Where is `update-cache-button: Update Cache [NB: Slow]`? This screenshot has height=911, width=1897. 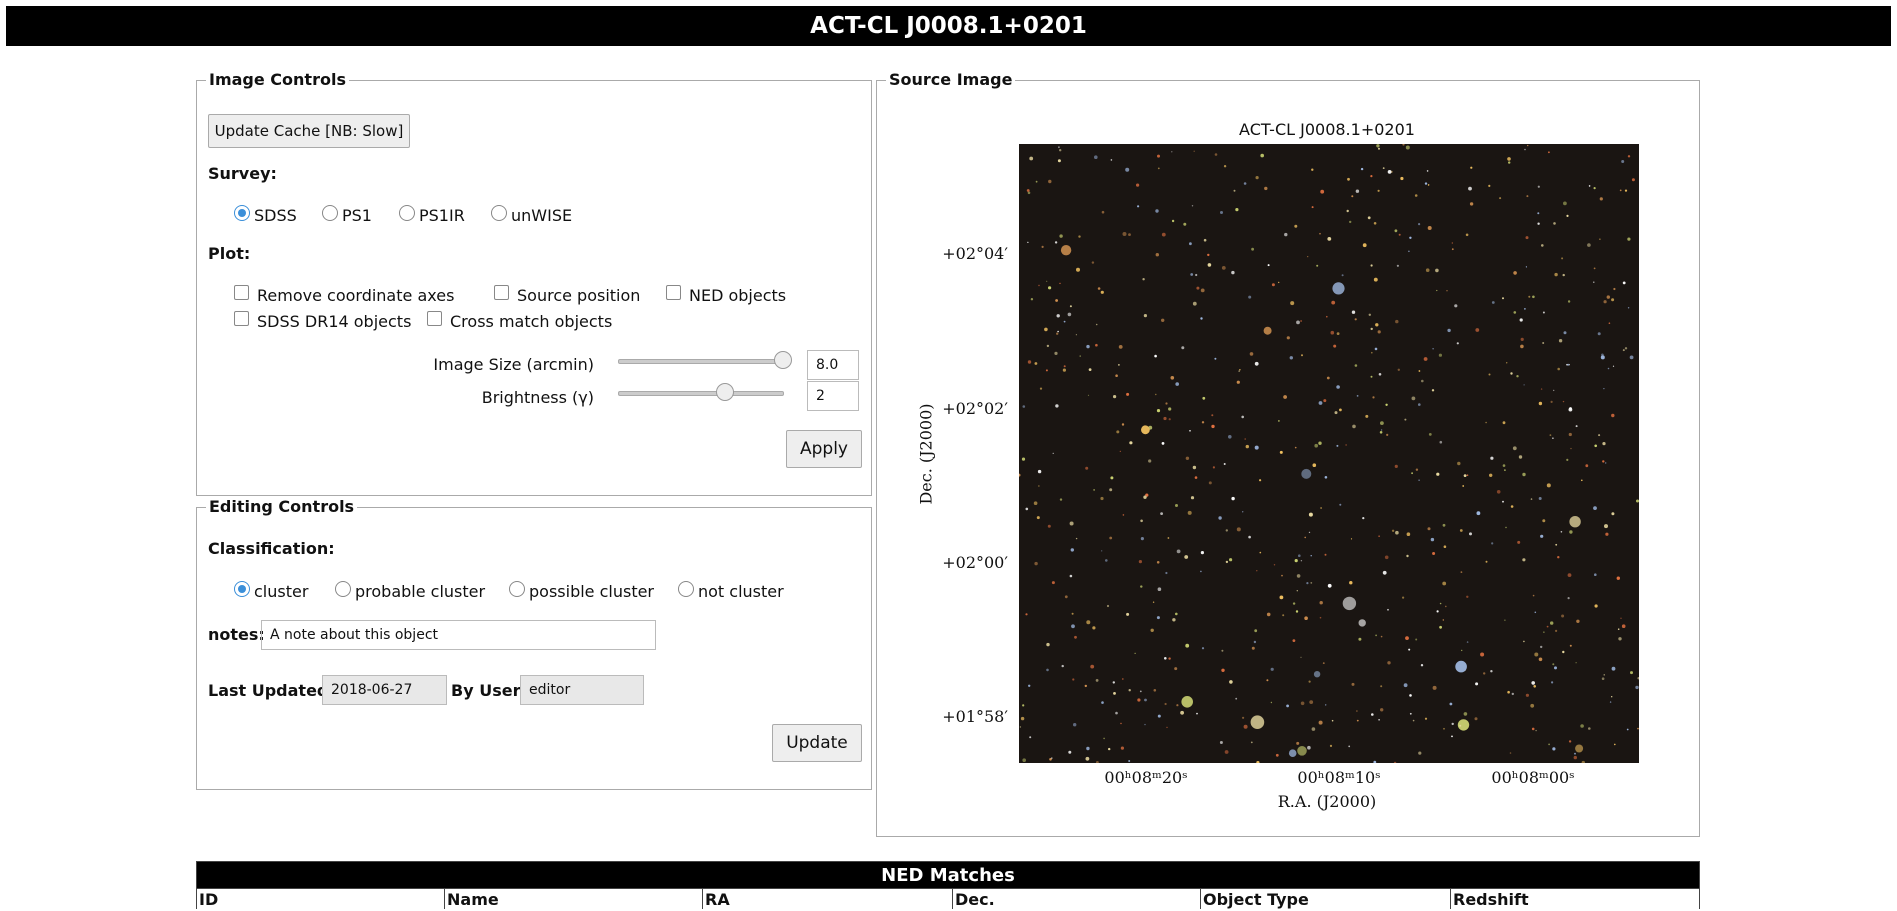 update-cache-button: Update Cache [NB: Slow] is located at coordinates (309, 131).